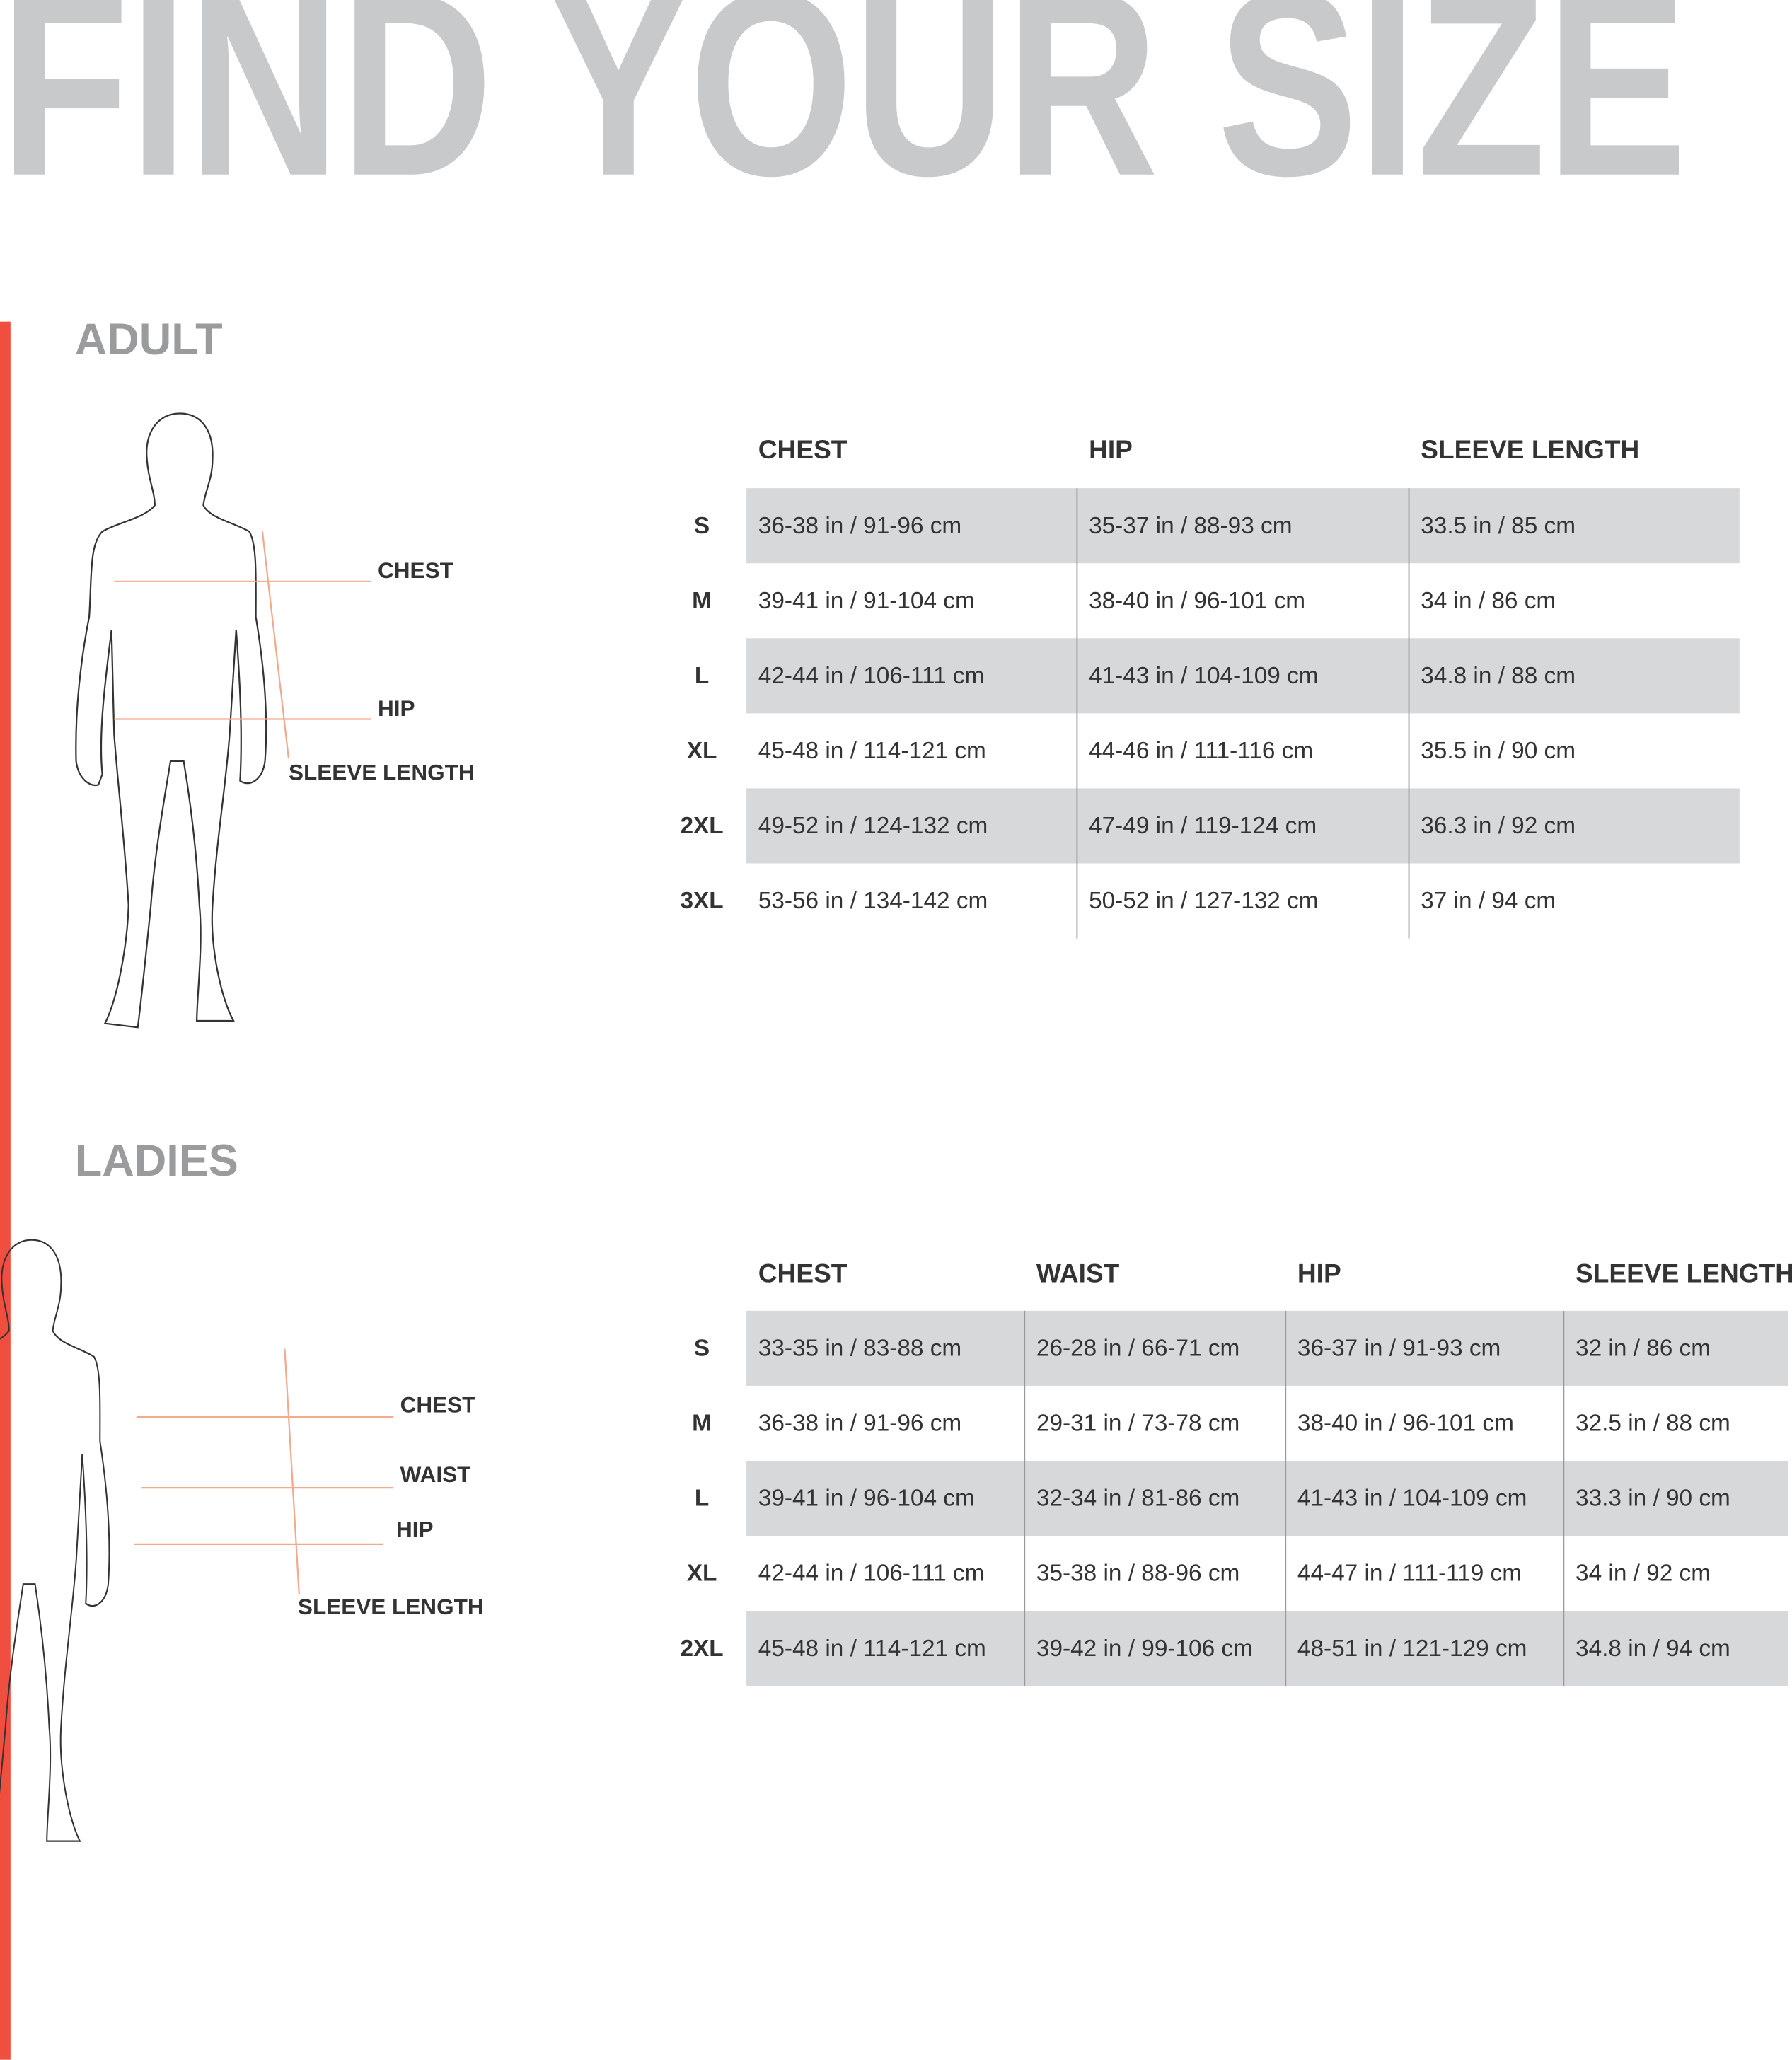  I want to click on cell: 39-41 in / 91-104 cm, so click(866, 601).